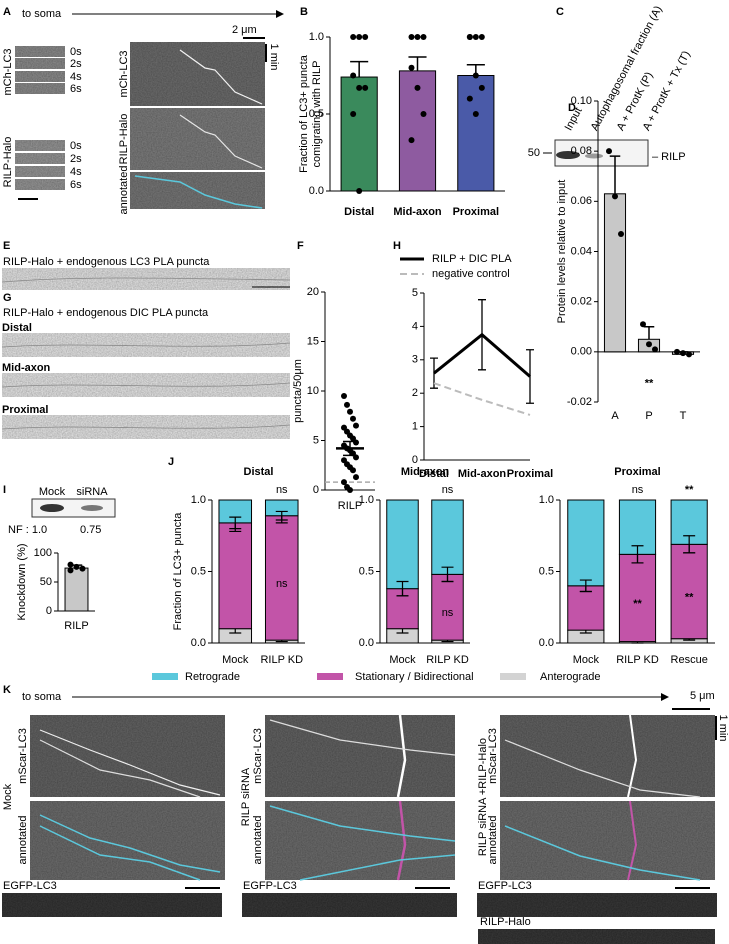 Image resolution: width=729 pixels, height=944 pixels. I want to click on chart-title: Mid-axon, so click(425, 472).